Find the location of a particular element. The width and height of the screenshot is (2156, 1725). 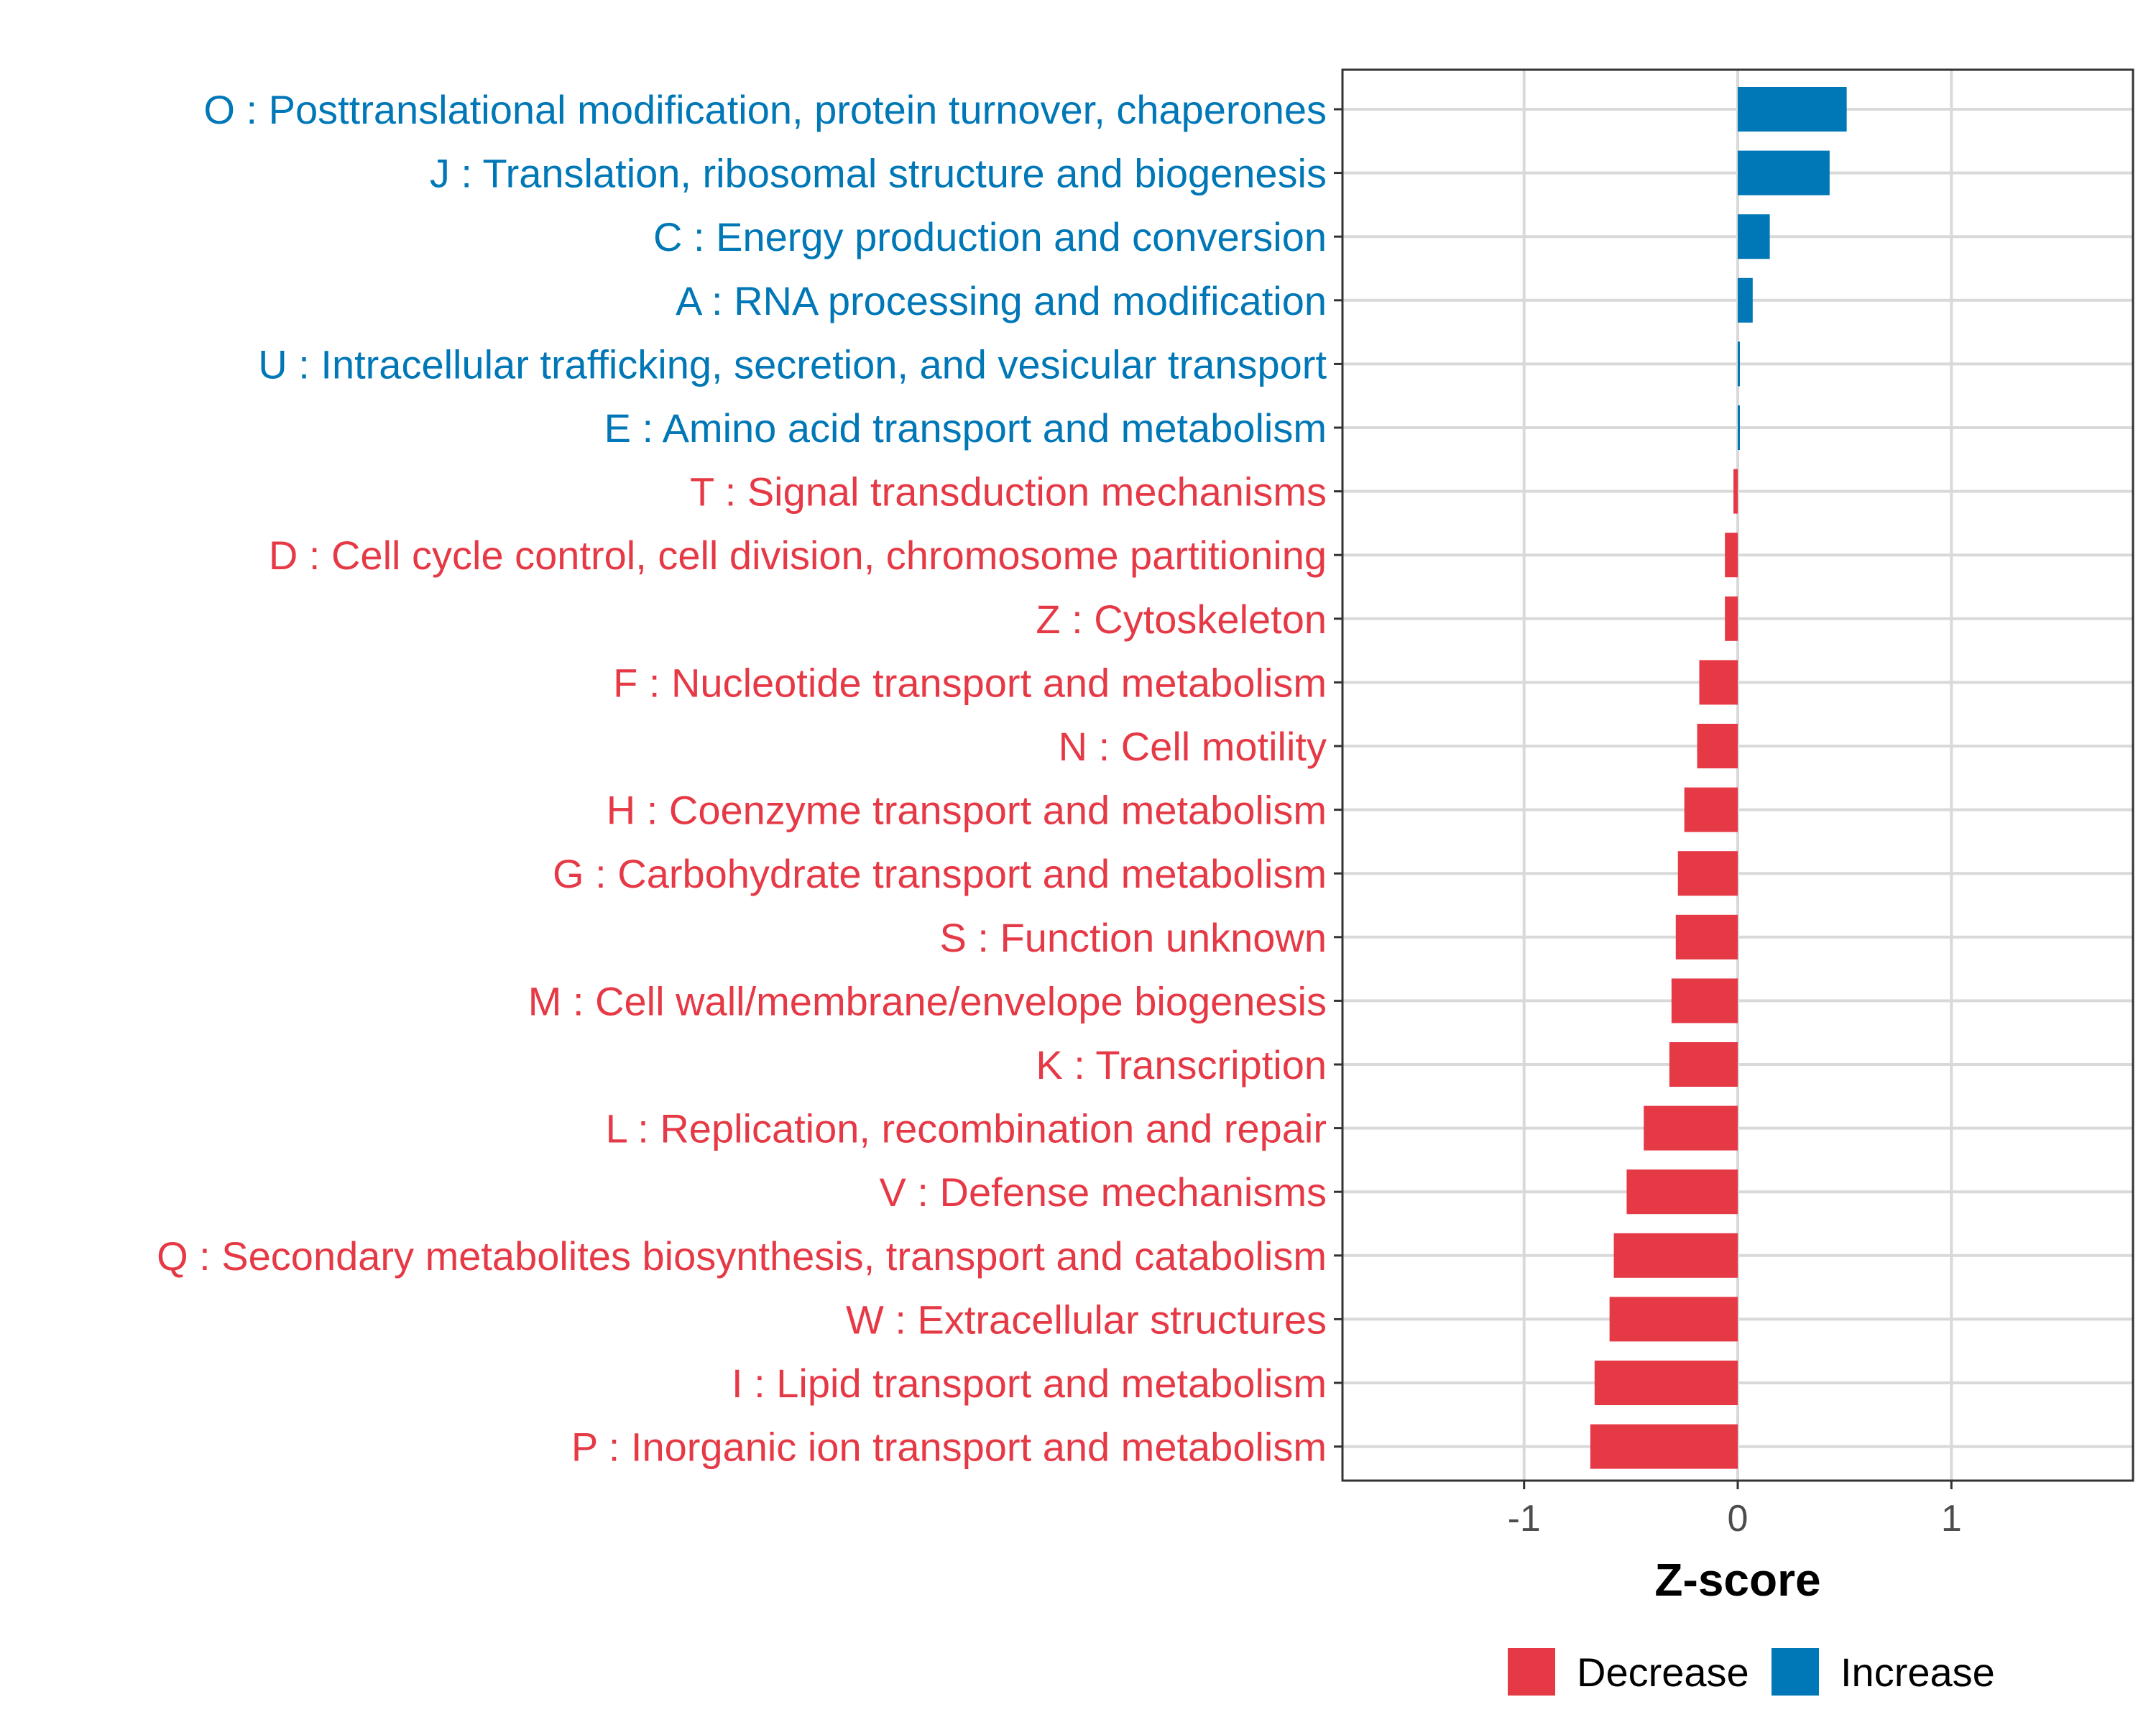

category-label: S : Function unknown is located at coordinates (1133, 937).